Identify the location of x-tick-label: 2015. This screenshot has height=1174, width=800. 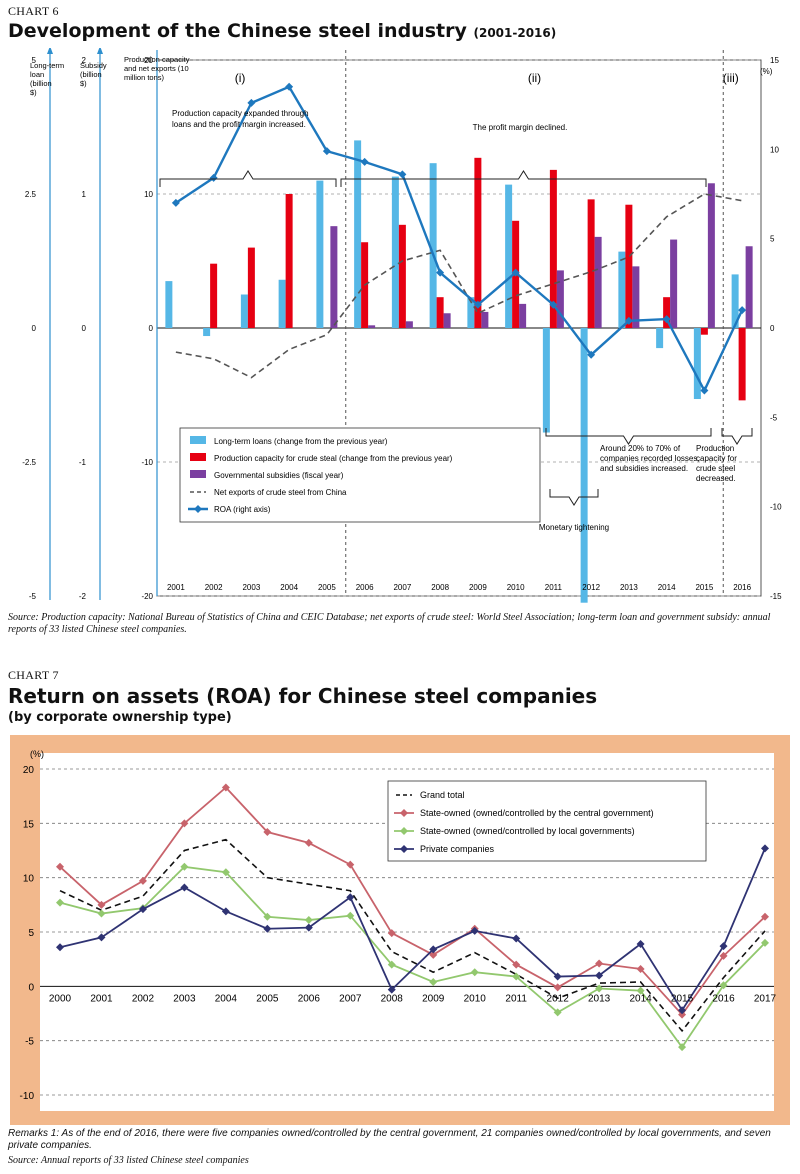
(682, 998).